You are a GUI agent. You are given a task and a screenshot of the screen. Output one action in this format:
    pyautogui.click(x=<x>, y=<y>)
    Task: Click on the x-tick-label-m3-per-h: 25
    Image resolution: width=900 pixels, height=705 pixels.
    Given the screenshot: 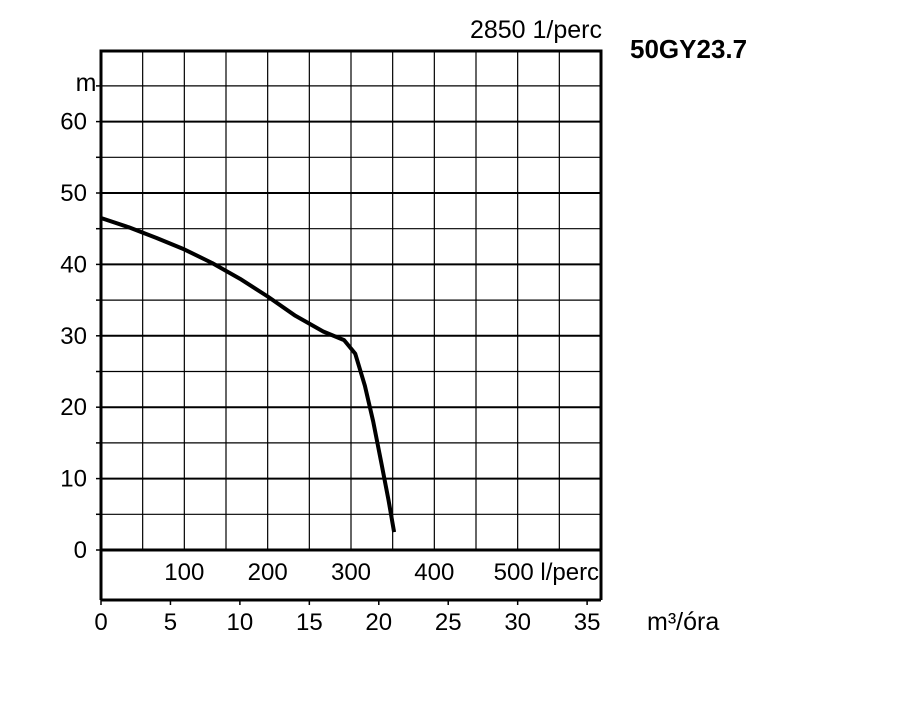 What is the action you would take?
    pyautogui.click(x=448, y=622)
    